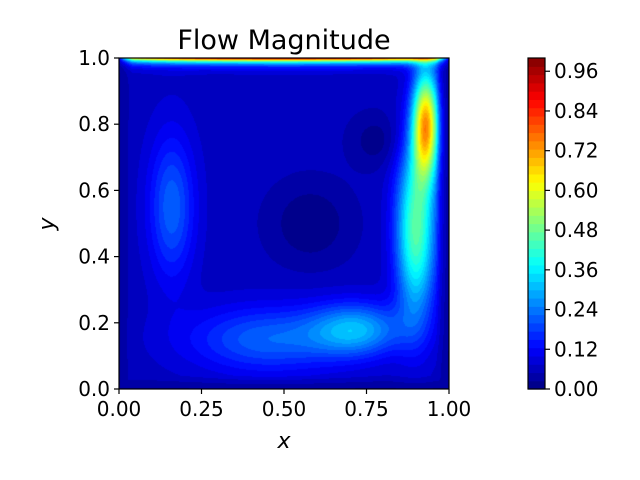 This screenshot has width=640, height=480. Describe the element at coordinates (47, 224) in the screenshot. I see `y-axis-label: y` at that location.